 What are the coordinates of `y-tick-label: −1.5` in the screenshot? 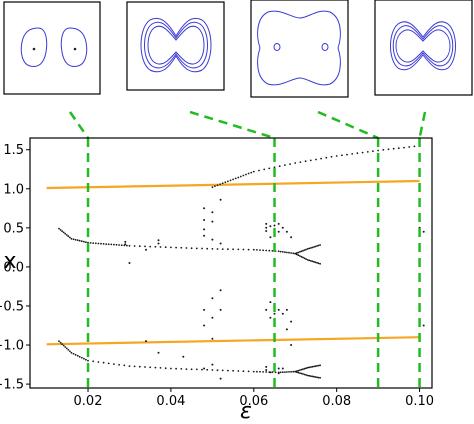 It's located at (12, 385).